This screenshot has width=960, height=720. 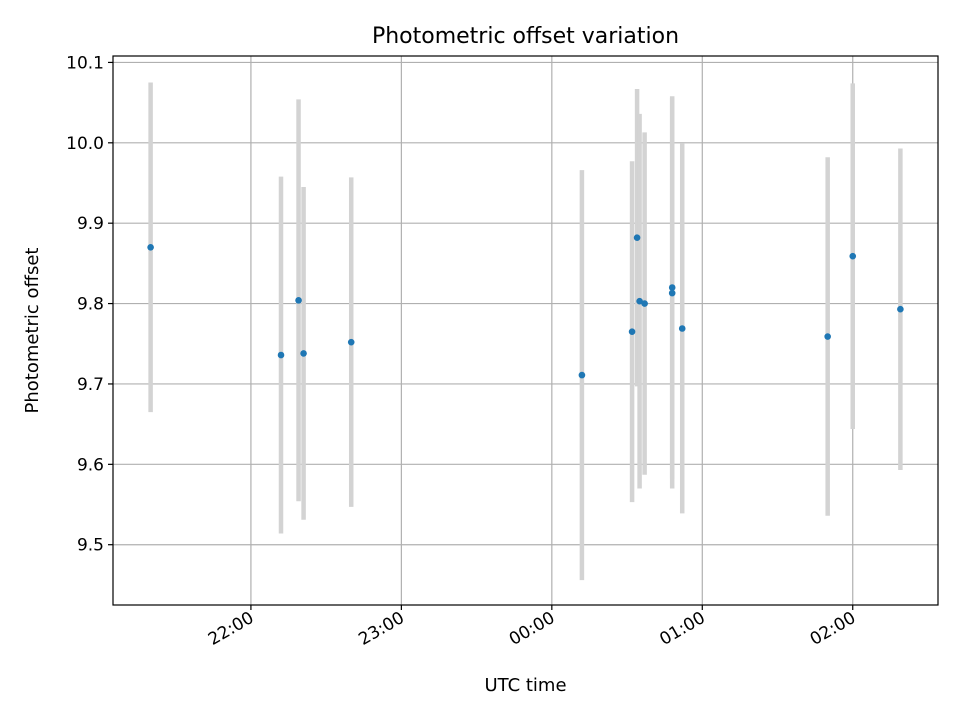 I want to click on y-tick-label: 10.0, so click(x=85, y=144).